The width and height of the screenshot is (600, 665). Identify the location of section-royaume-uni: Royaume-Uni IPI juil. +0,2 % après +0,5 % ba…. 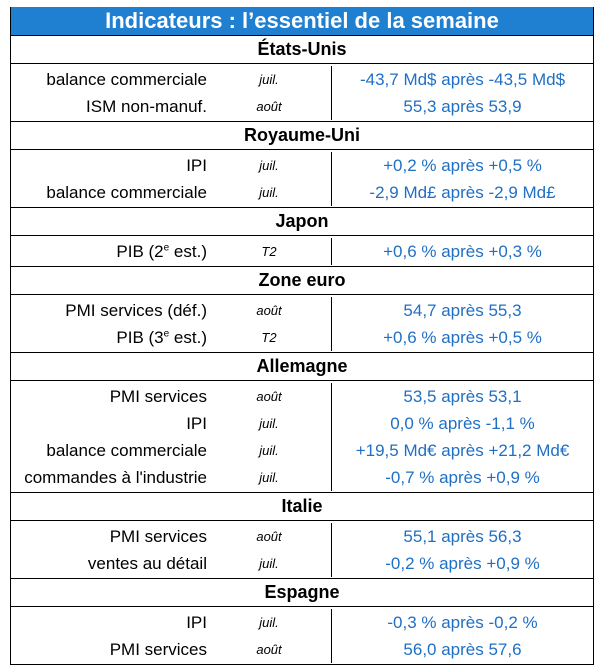
(302, 163).